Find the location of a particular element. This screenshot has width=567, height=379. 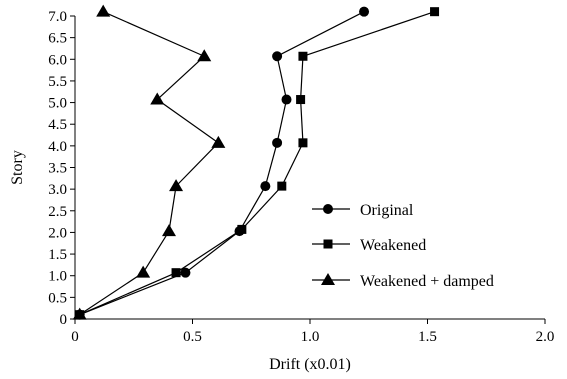

y-tick-label: 7.0 is located at coordinates (57, 17).